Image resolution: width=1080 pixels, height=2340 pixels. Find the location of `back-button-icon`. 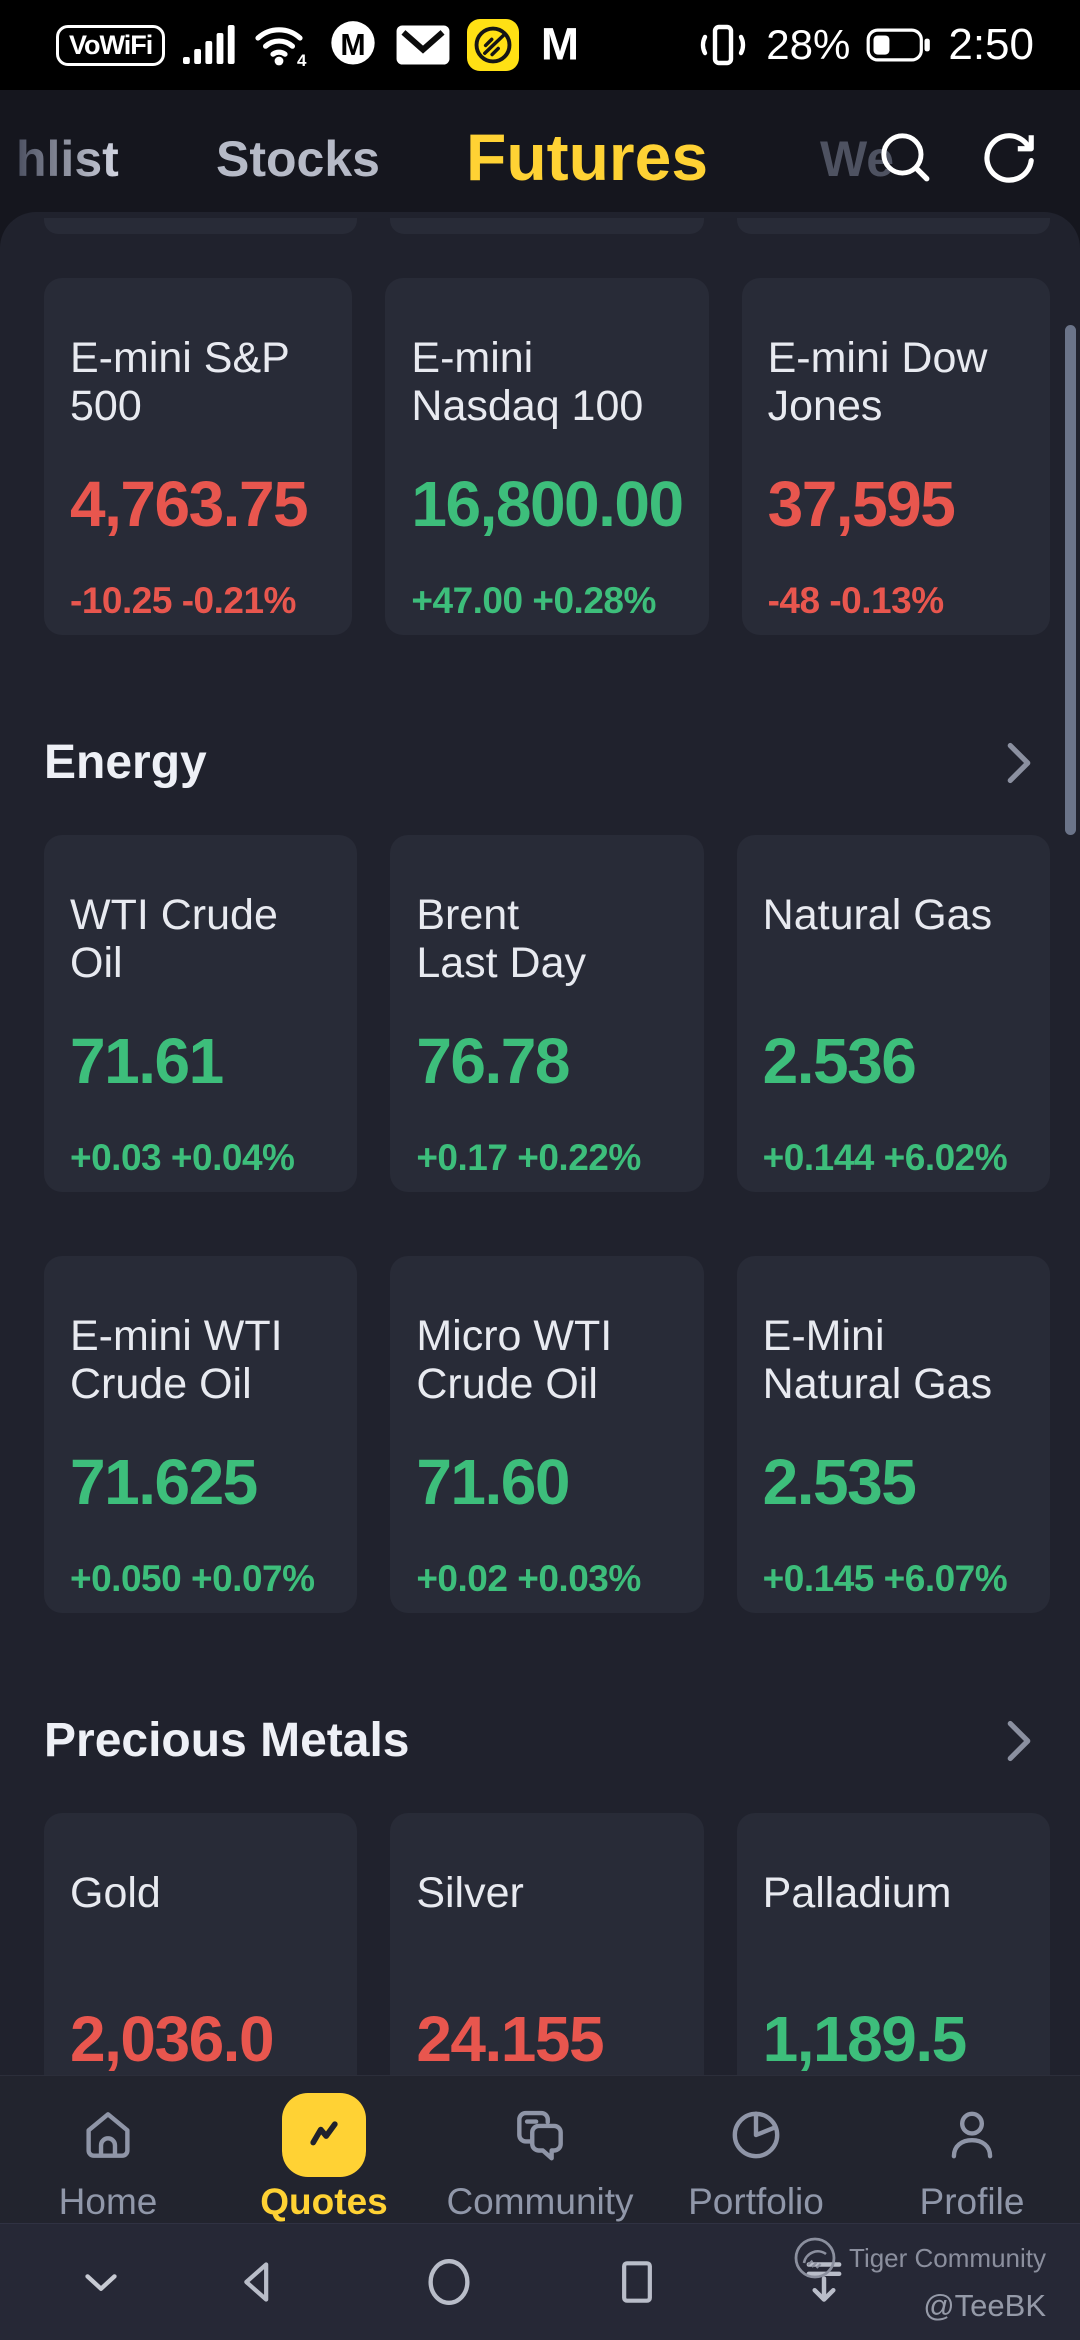

back-button-icon is located at coordinates (258, 2282).